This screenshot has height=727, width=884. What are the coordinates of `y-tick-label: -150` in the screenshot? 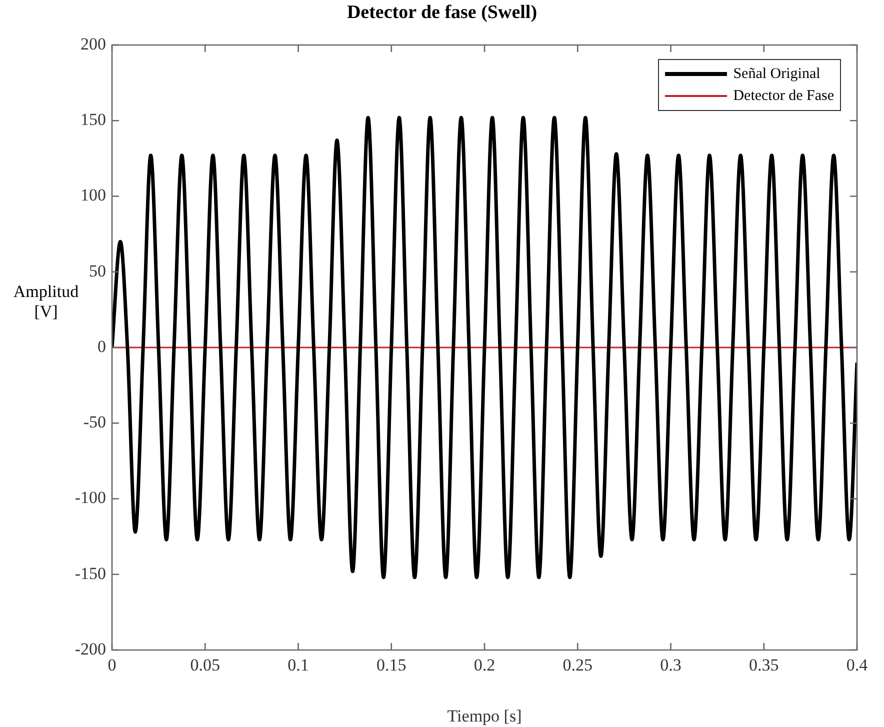 It's located at (90, 573).